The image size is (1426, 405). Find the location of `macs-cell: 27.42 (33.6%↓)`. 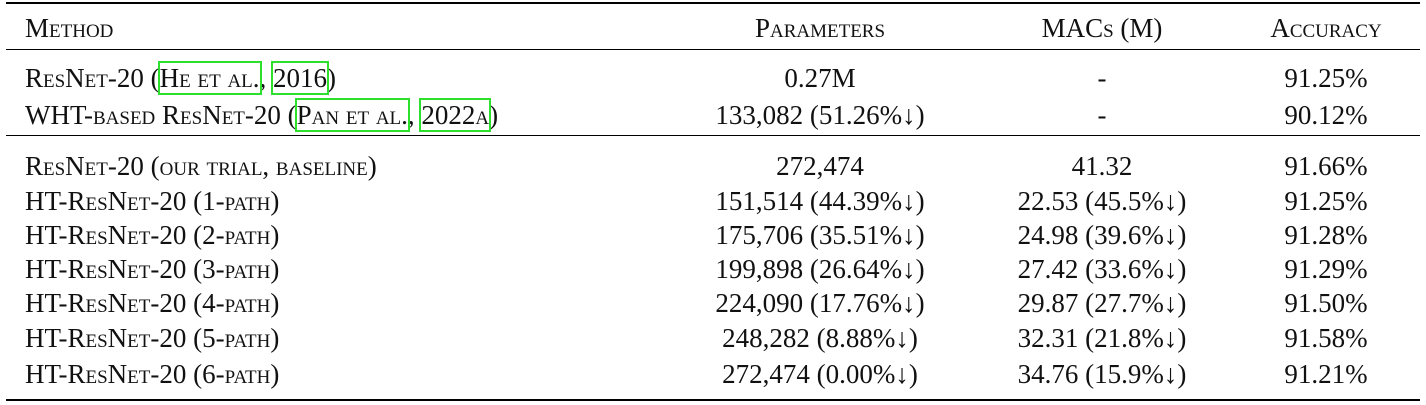

macs-cell: 27.42 (33.6%↓) is located at coordinates (1102, 269).